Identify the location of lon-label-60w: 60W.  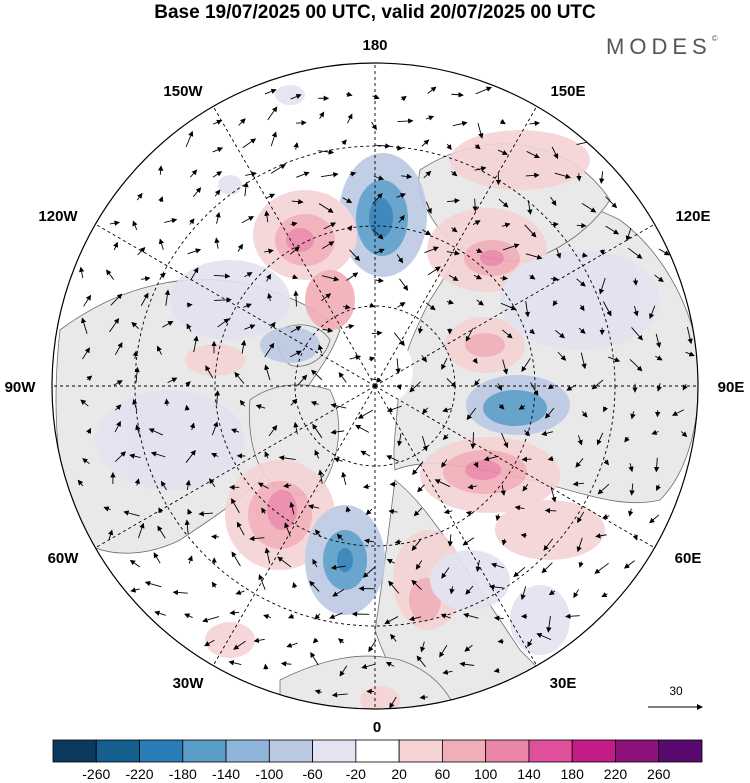
(64, 558).